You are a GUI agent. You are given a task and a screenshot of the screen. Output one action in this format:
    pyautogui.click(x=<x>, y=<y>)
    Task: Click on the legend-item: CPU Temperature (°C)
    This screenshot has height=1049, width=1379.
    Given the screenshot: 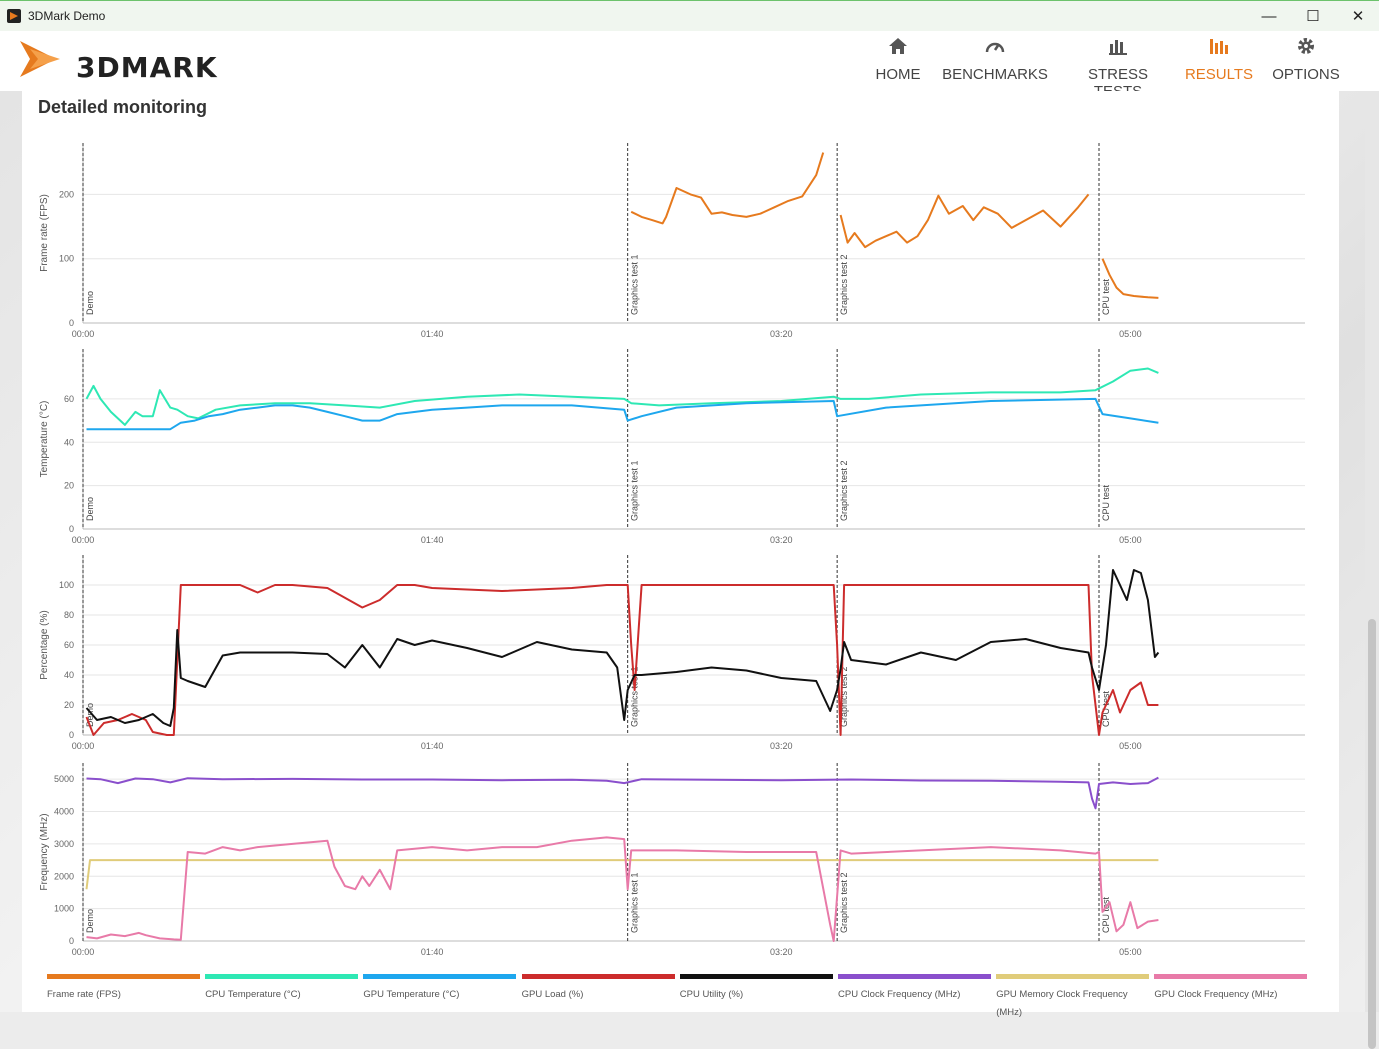 What is the action you would take?
    pyautogui.click(x=282, y=994)
    